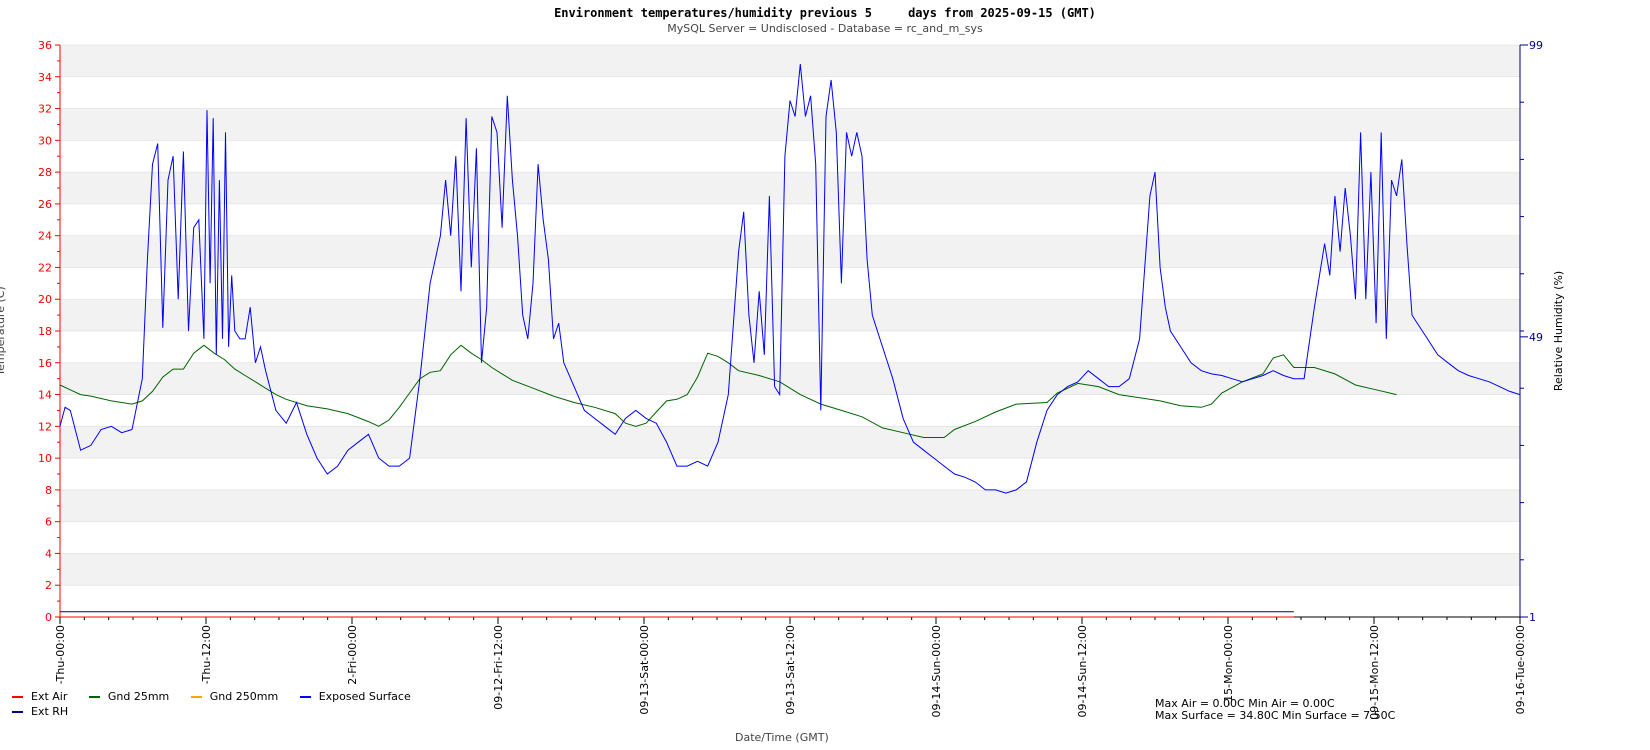 The height and width of the screenshot is (750, 1650). I want to click on x-tick-label: 09-12-Fri-12:00, so click(498, 667).